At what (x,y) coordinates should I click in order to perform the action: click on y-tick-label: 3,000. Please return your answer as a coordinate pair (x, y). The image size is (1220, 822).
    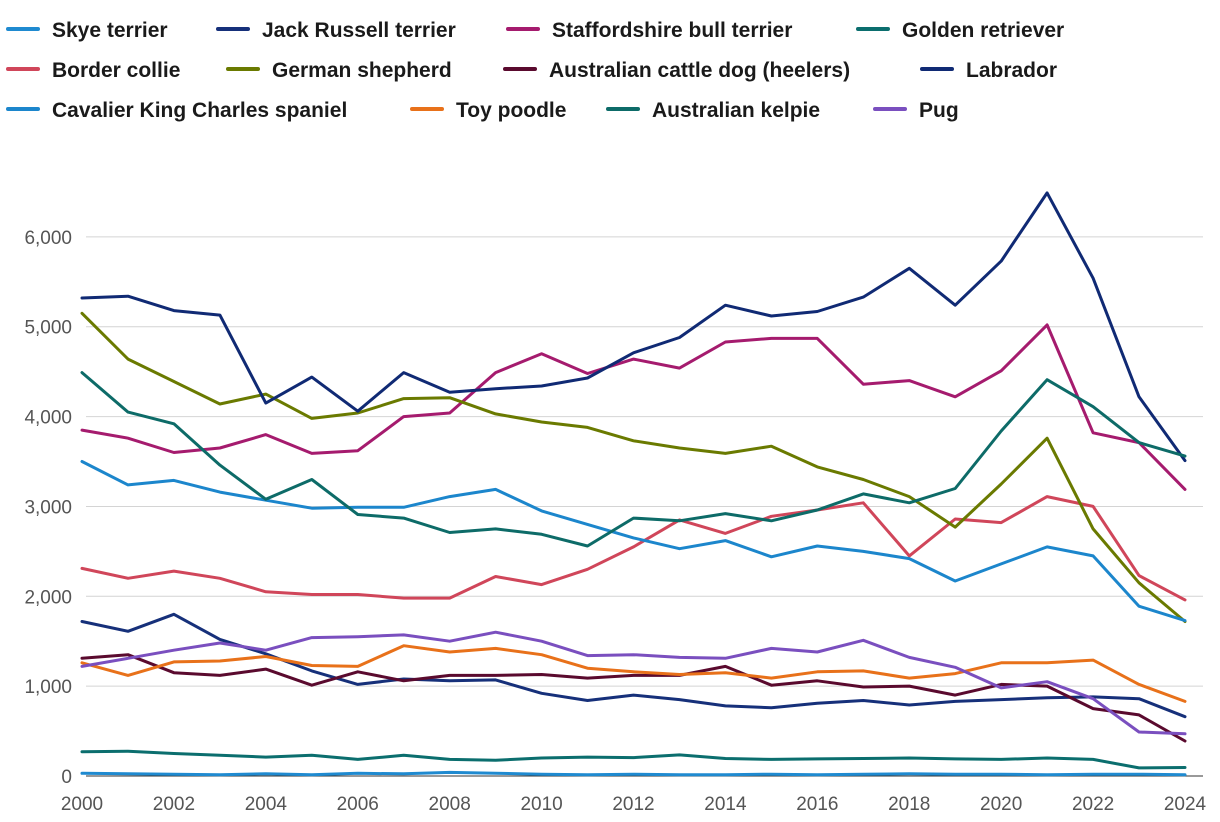
    Looking at the image, I should click on (48, 507).